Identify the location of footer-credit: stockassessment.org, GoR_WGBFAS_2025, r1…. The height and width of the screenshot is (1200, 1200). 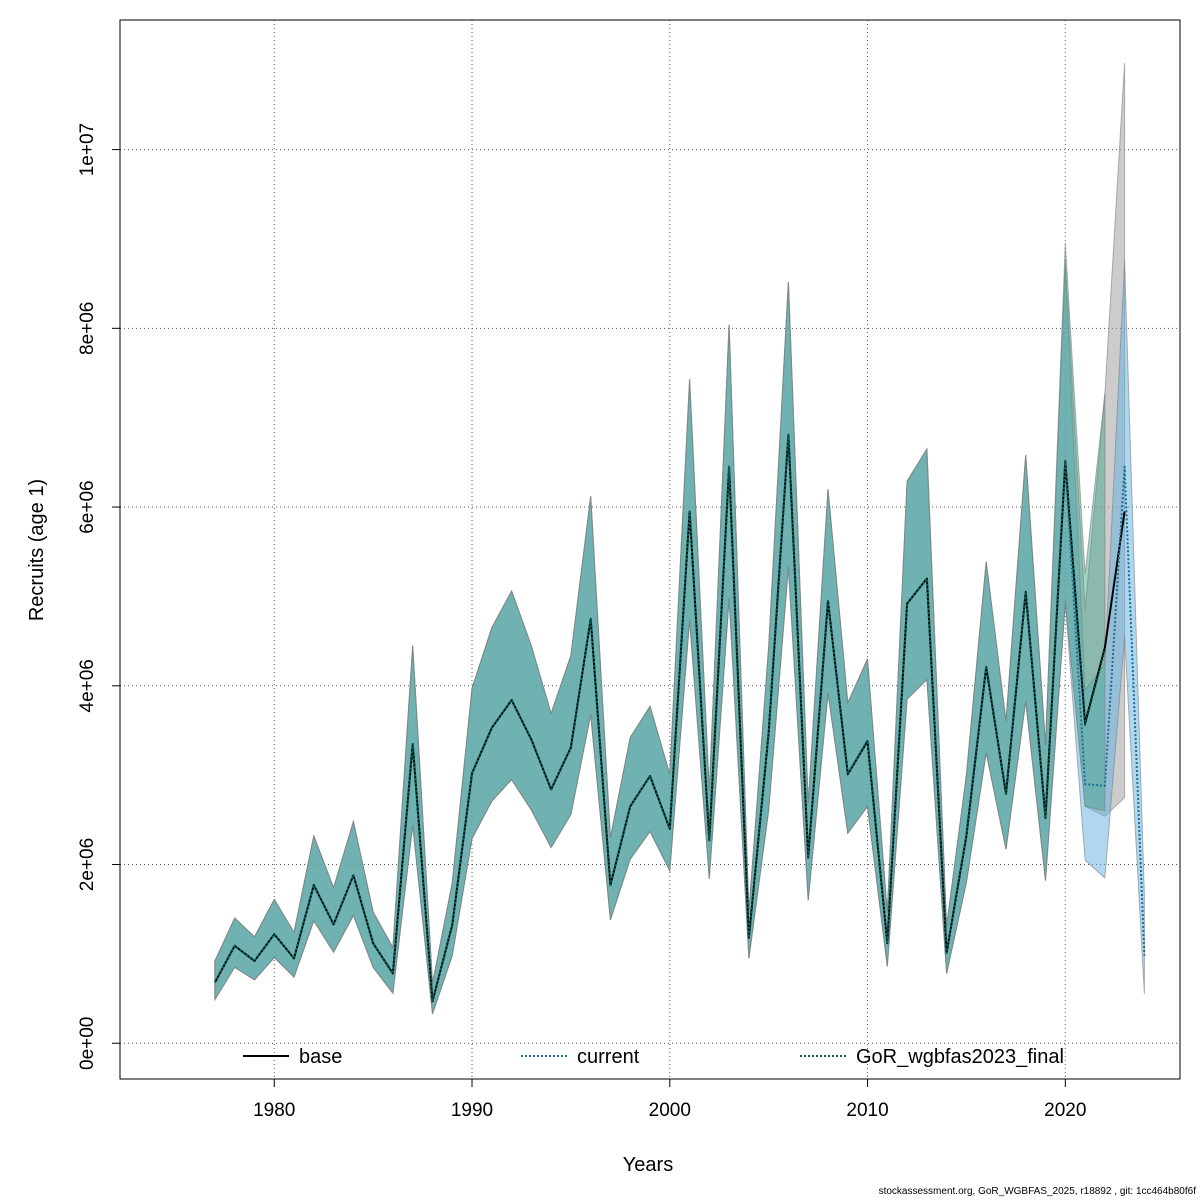
(1038, 1191).